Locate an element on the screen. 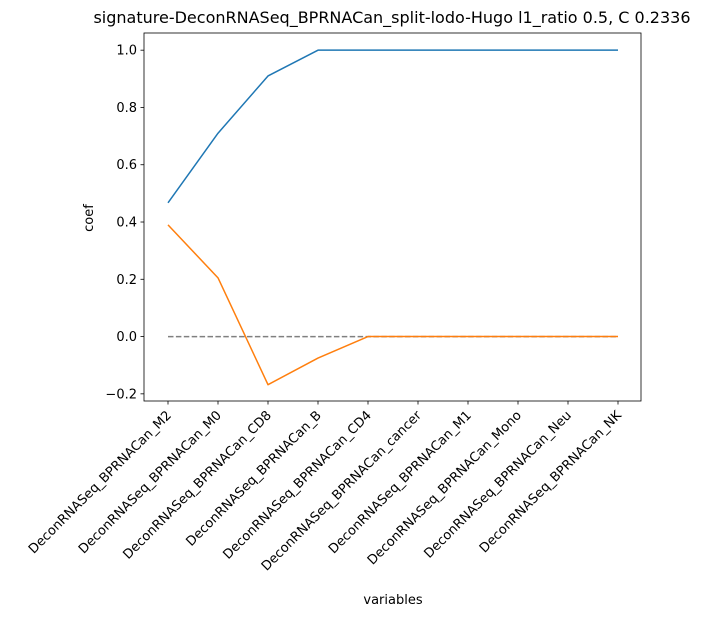  y-tick-label: 1.0 is located at coordinates (126, 51).